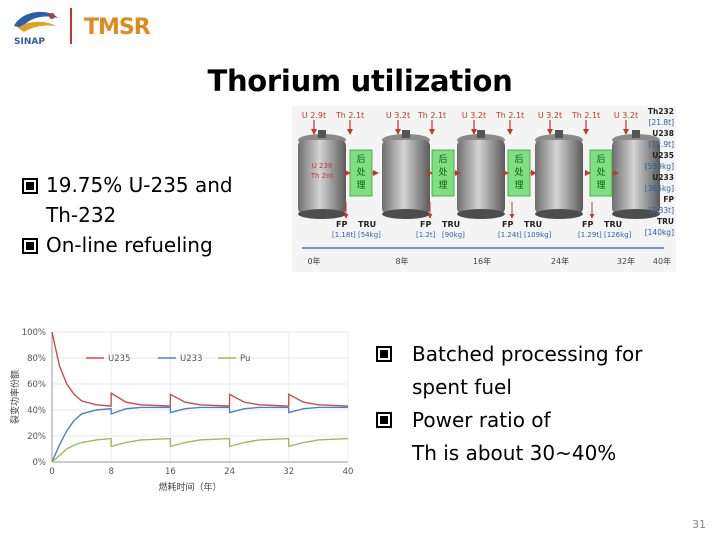  I want to click on x-tick-label: 0, so click(51, 472).